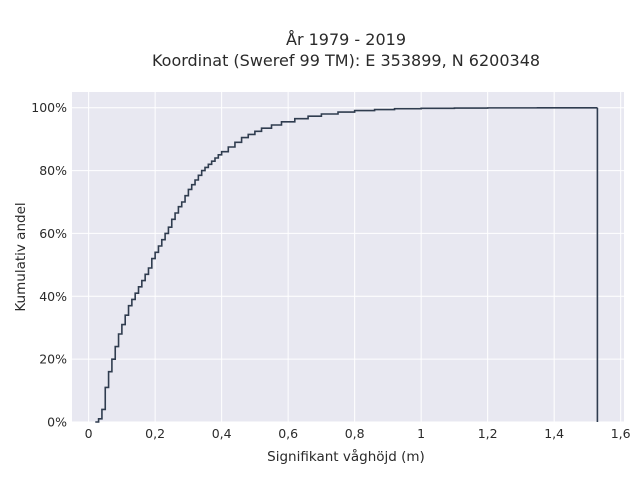  I want to click on y-tick-label: 20%, so click(53, 359).